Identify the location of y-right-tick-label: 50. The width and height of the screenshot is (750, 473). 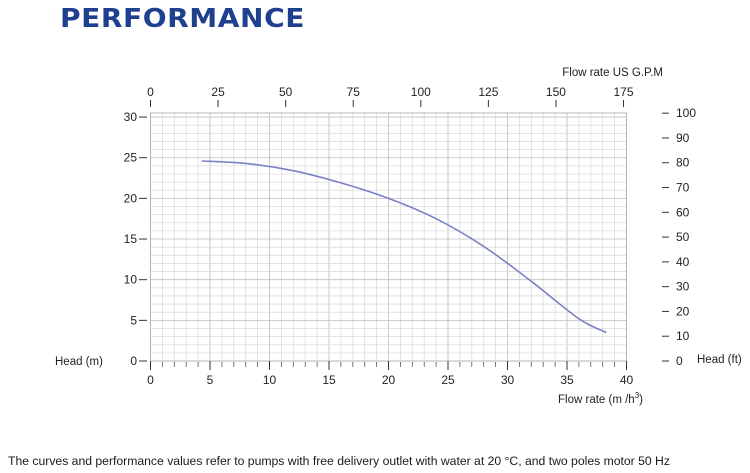
(683, 237).